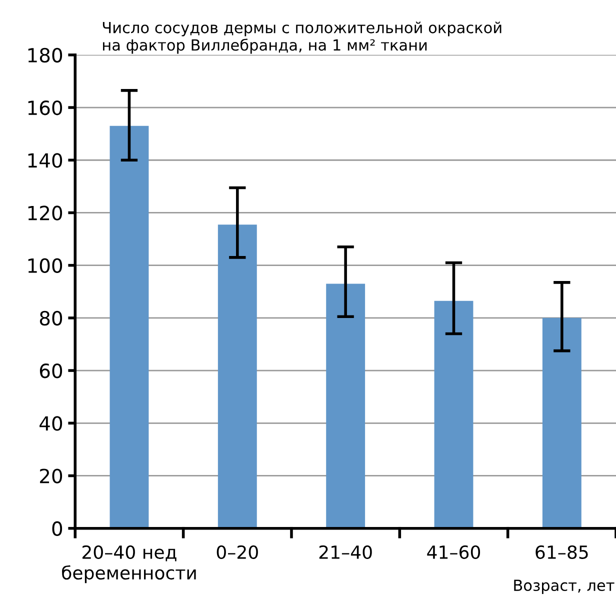  Describe the element at coordinates (51, 370) in the screenshot. I see `y-tick-label: 60` at that location.